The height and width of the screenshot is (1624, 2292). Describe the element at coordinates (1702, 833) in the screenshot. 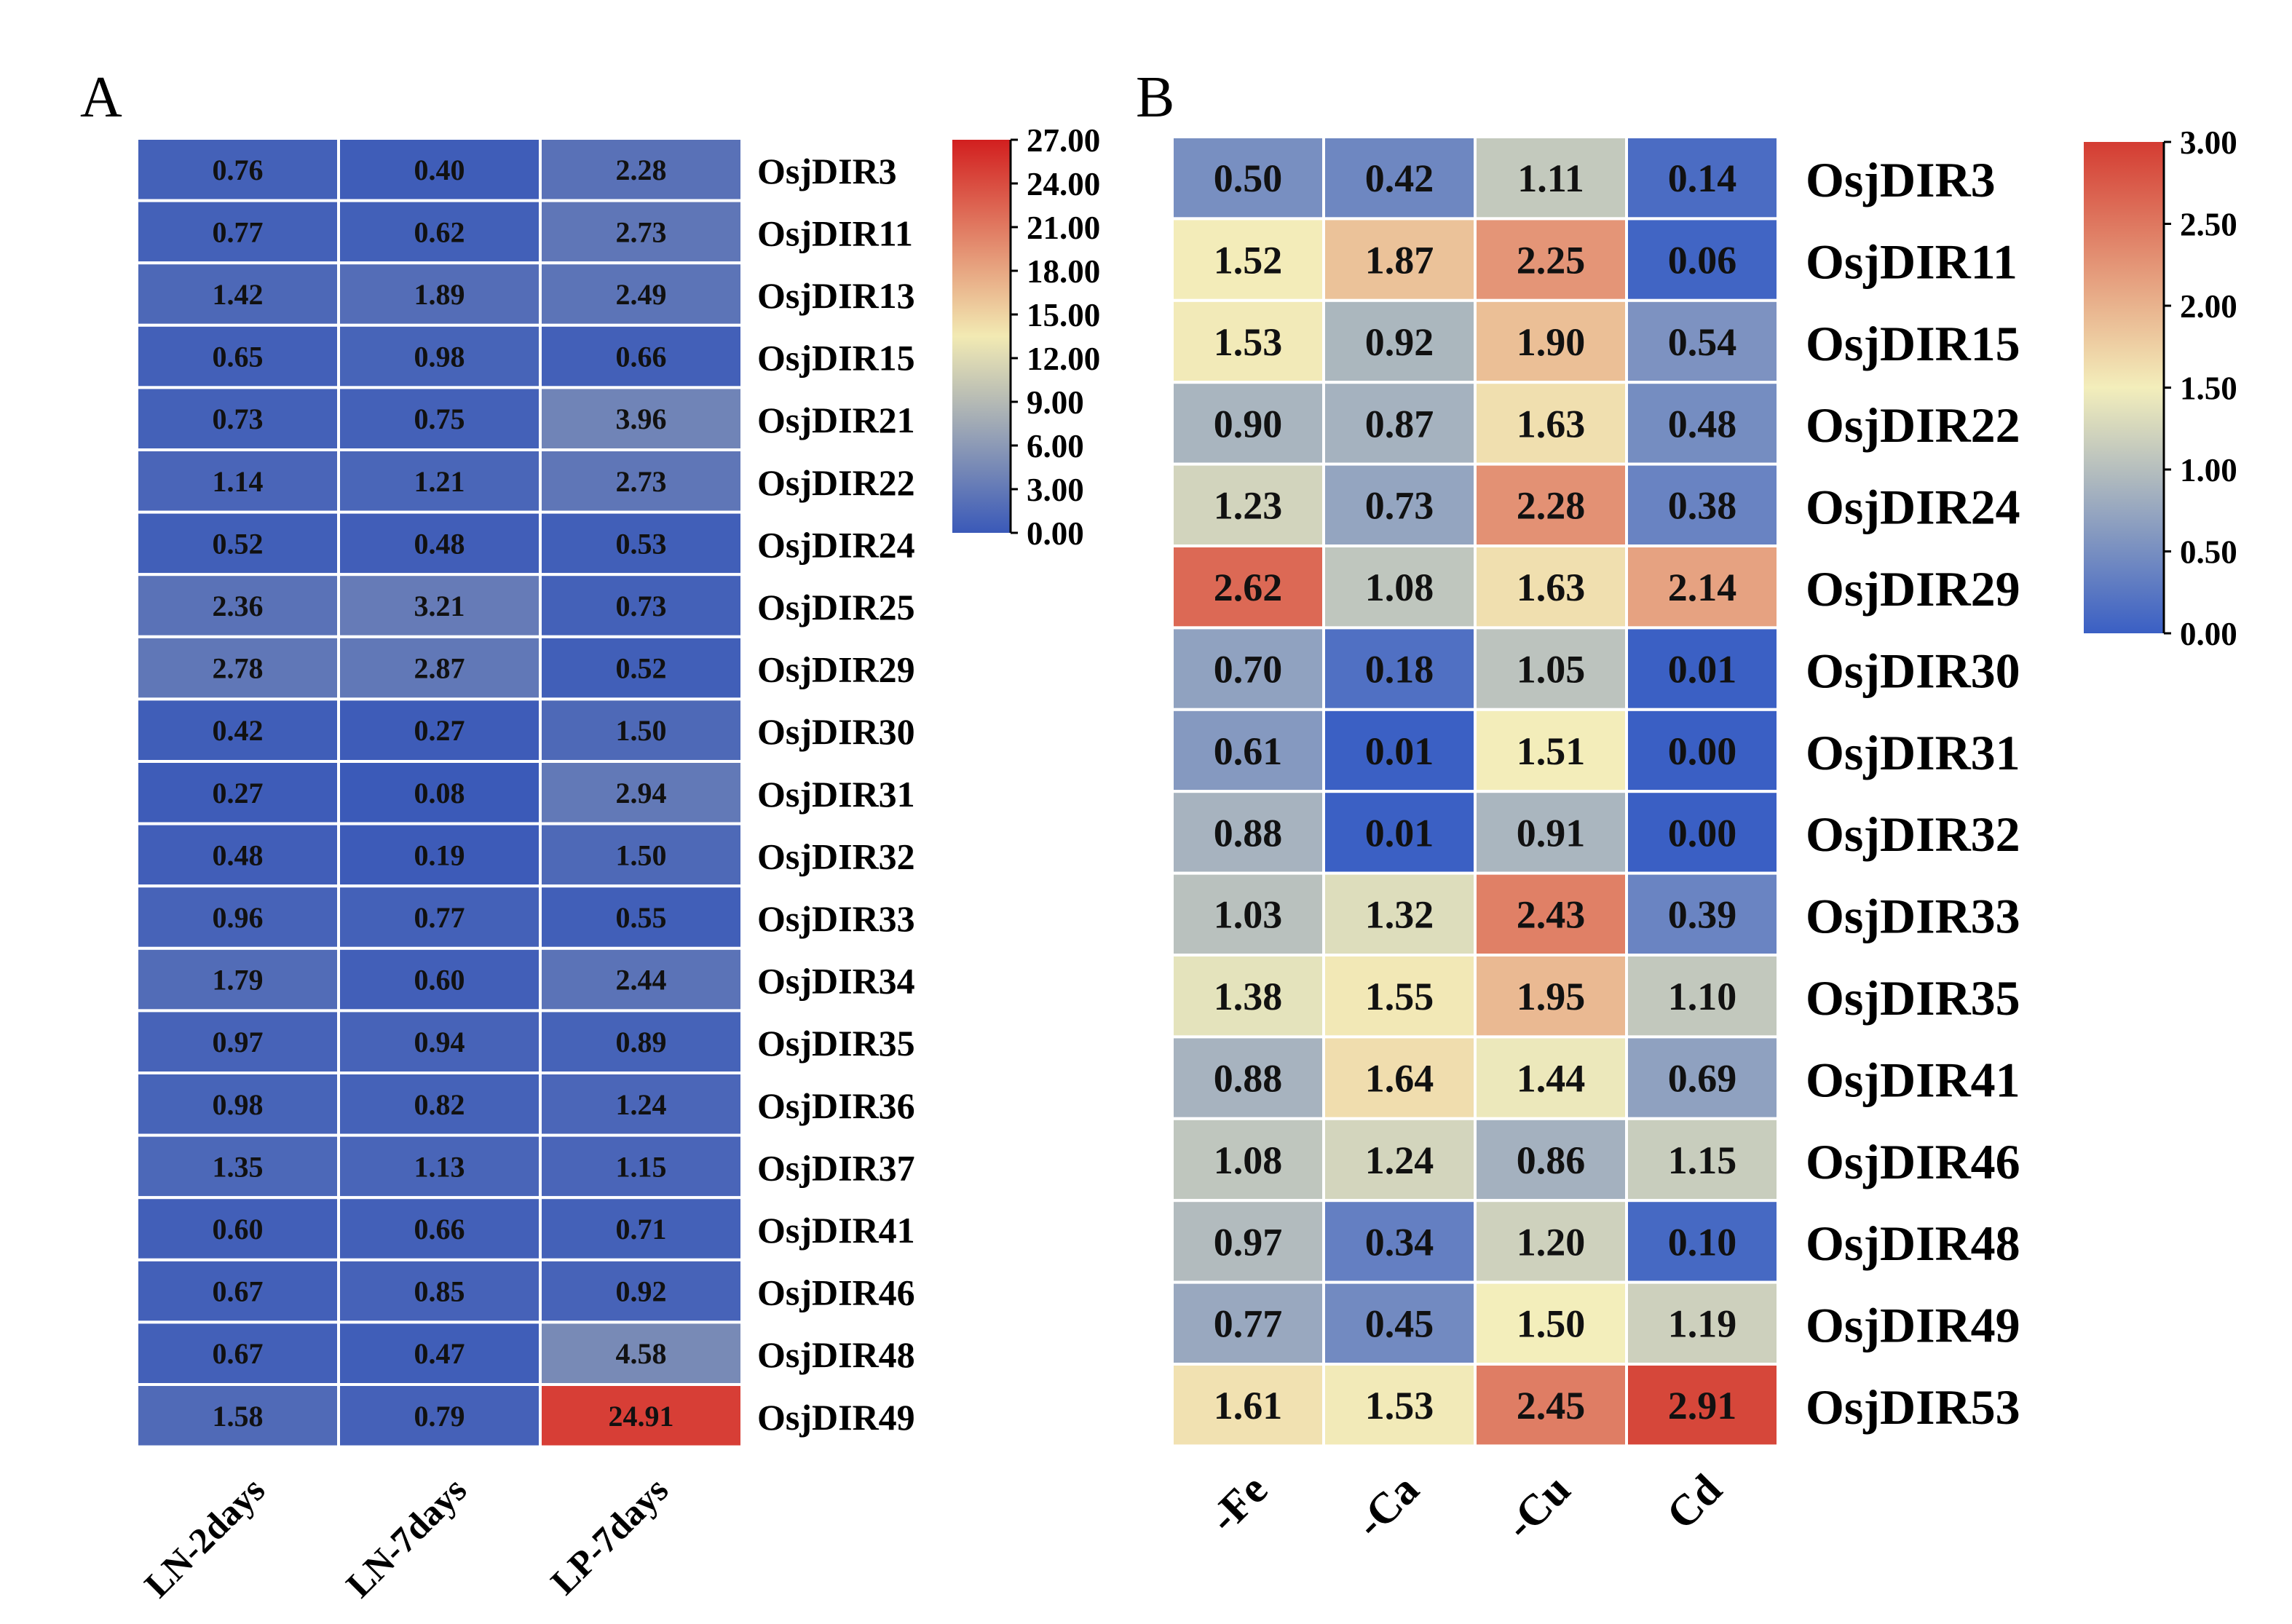

I see `cell-value-label: 0.00` at that location.